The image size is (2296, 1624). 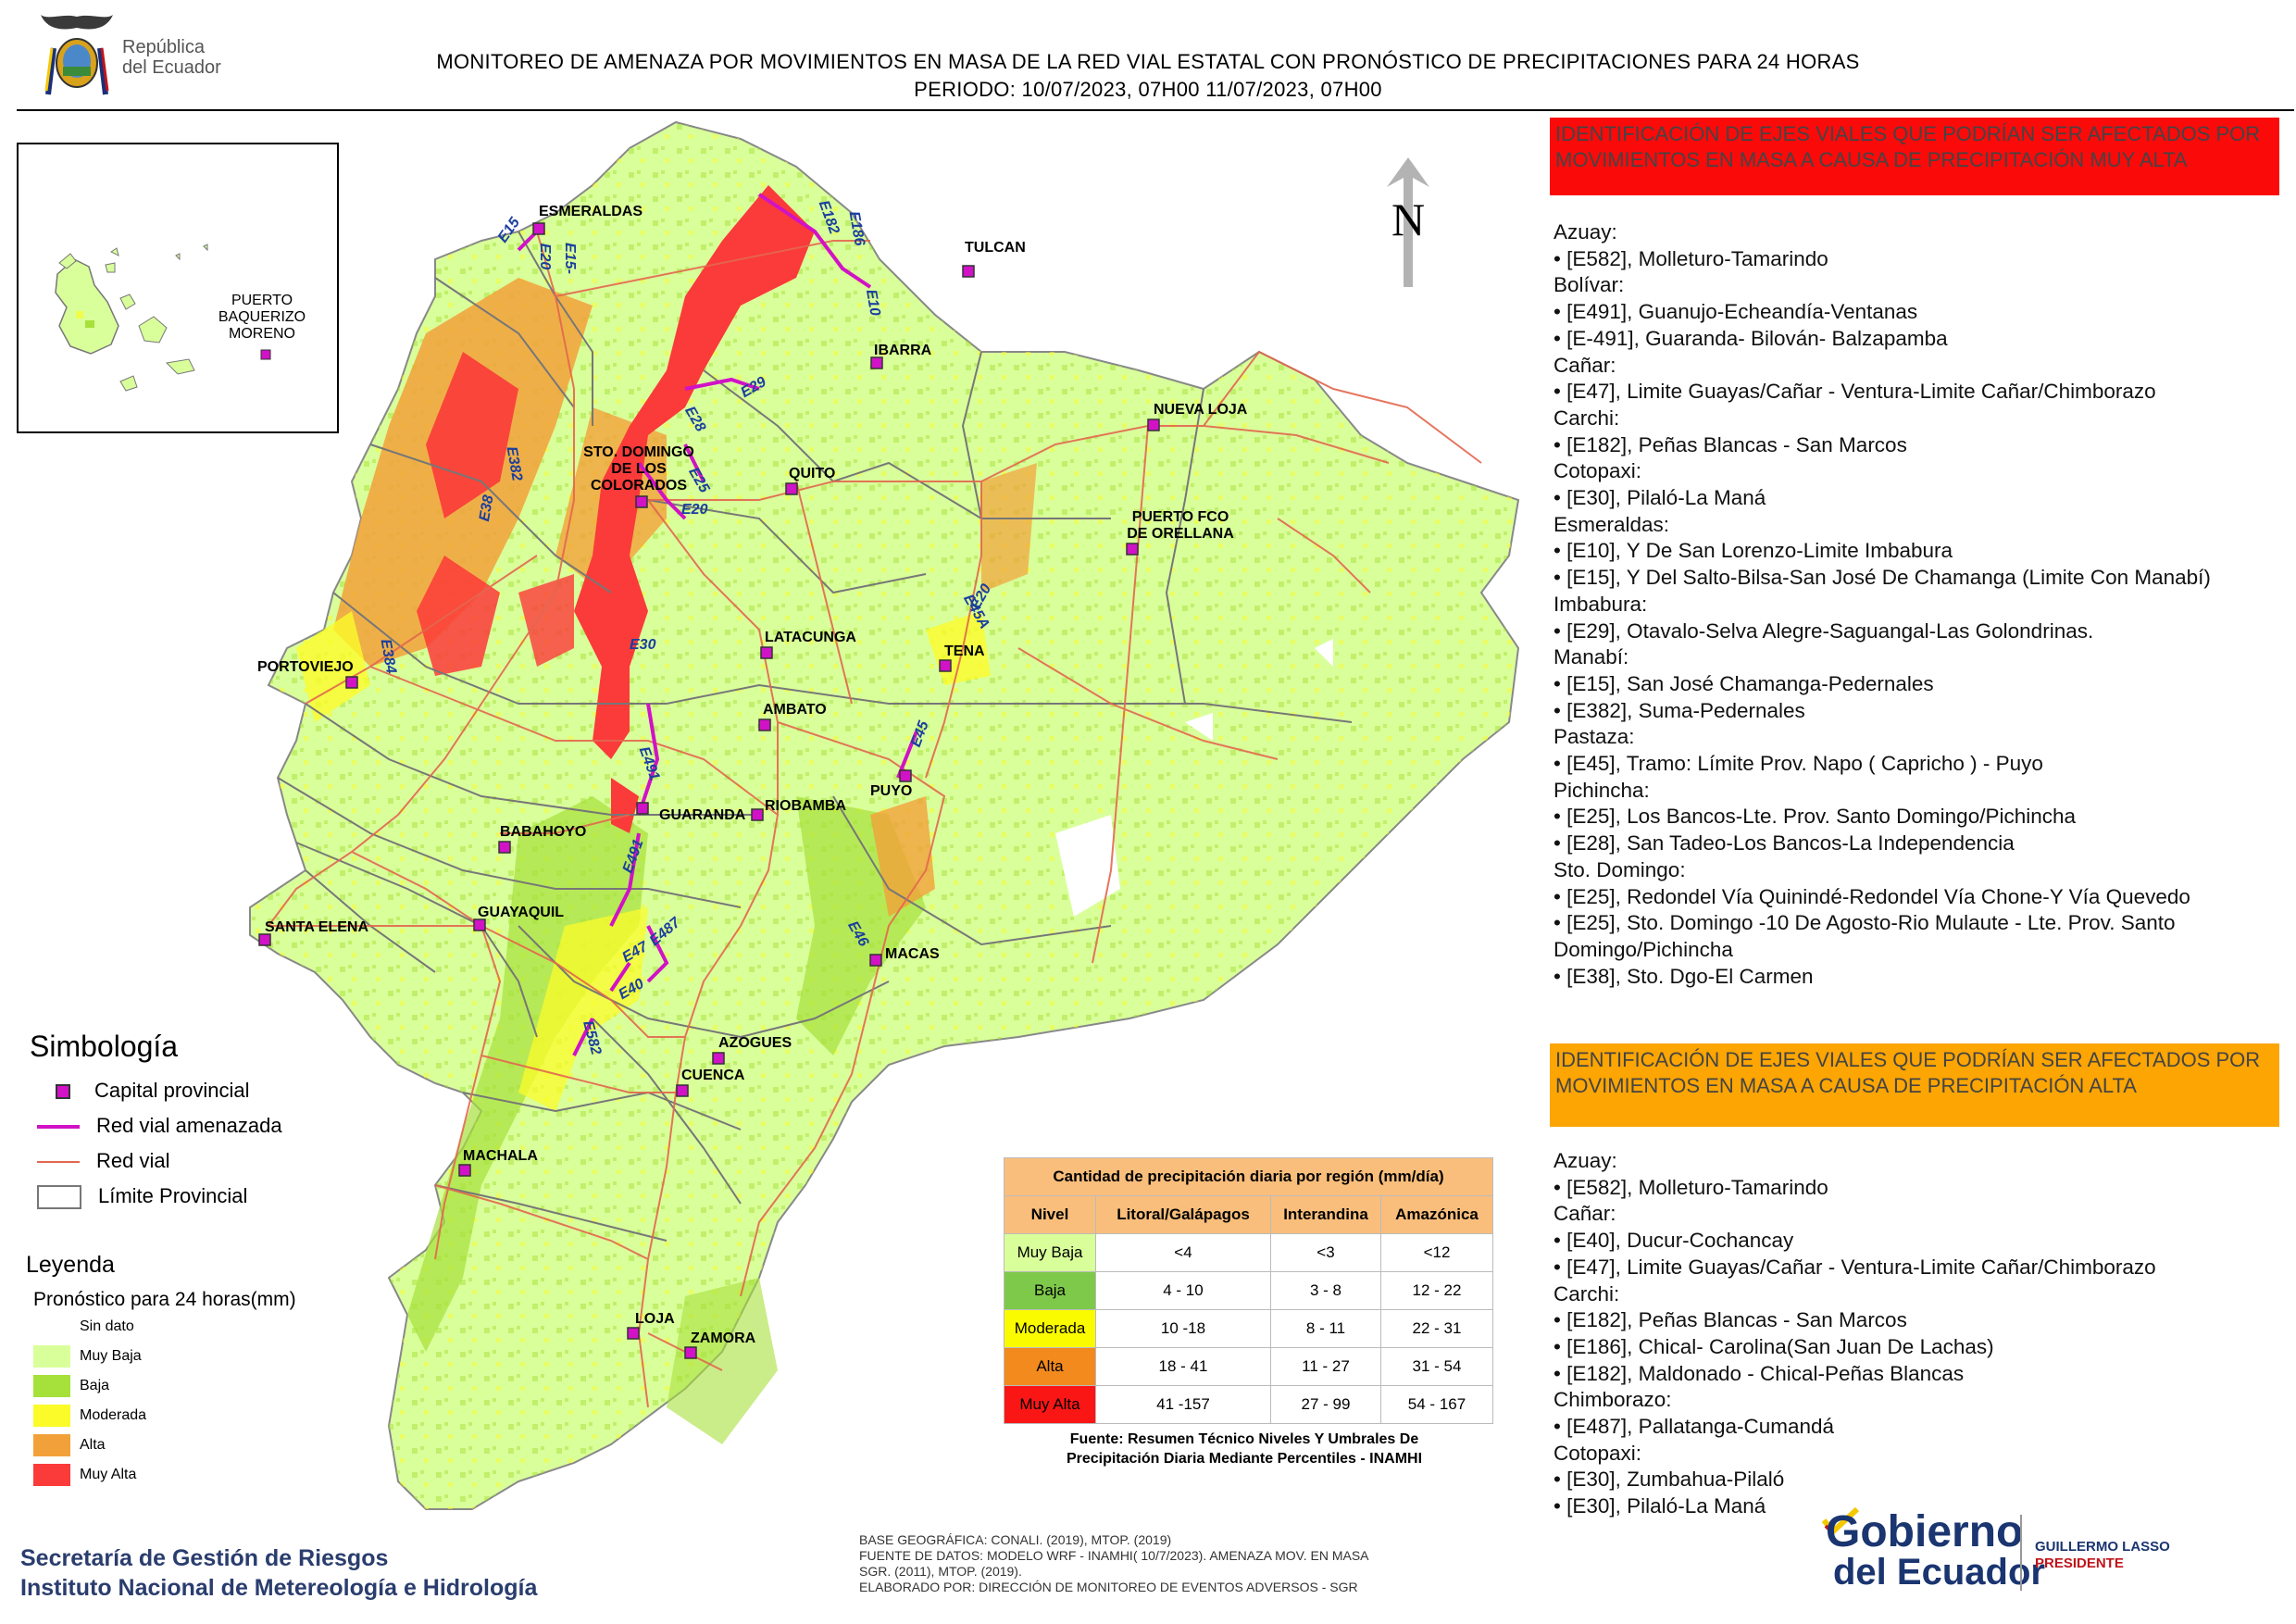 What do you see at coordinates (1183, 1290) in the screenshot?
I see `table-cell-litoral: 4 - 10` at bounding box center [1183, 1290].